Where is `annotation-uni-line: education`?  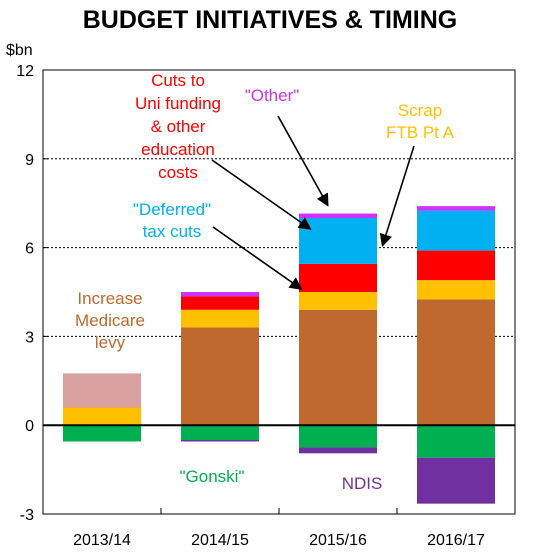
annotation-uni-line: education is located at coordinates (178, 149).